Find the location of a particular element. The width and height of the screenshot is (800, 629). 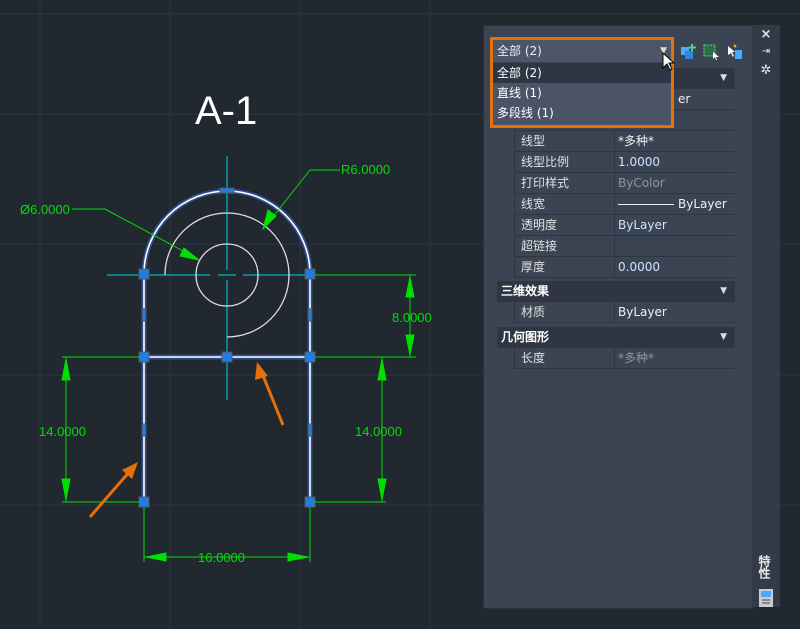

property-label: 线型比例 is located at coordinates (545, 162).